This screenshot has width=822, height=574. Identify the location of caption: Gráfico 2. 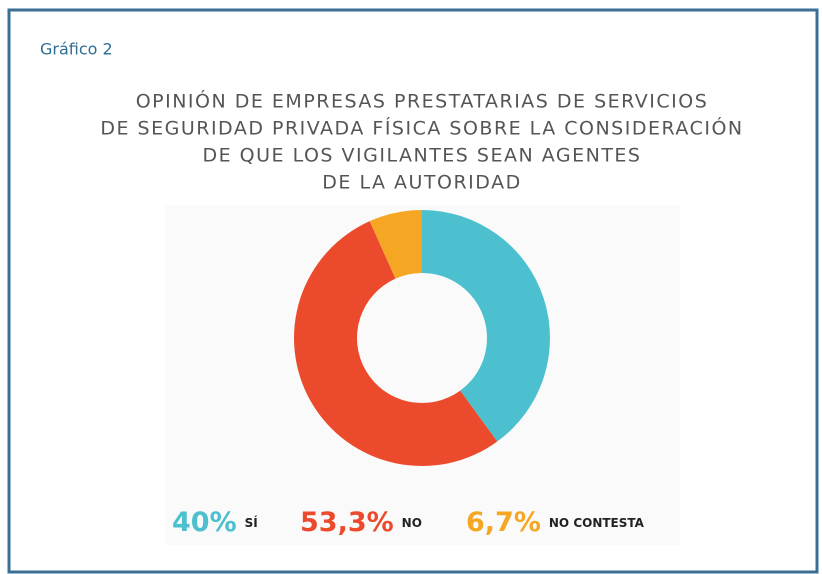
(76, 49).